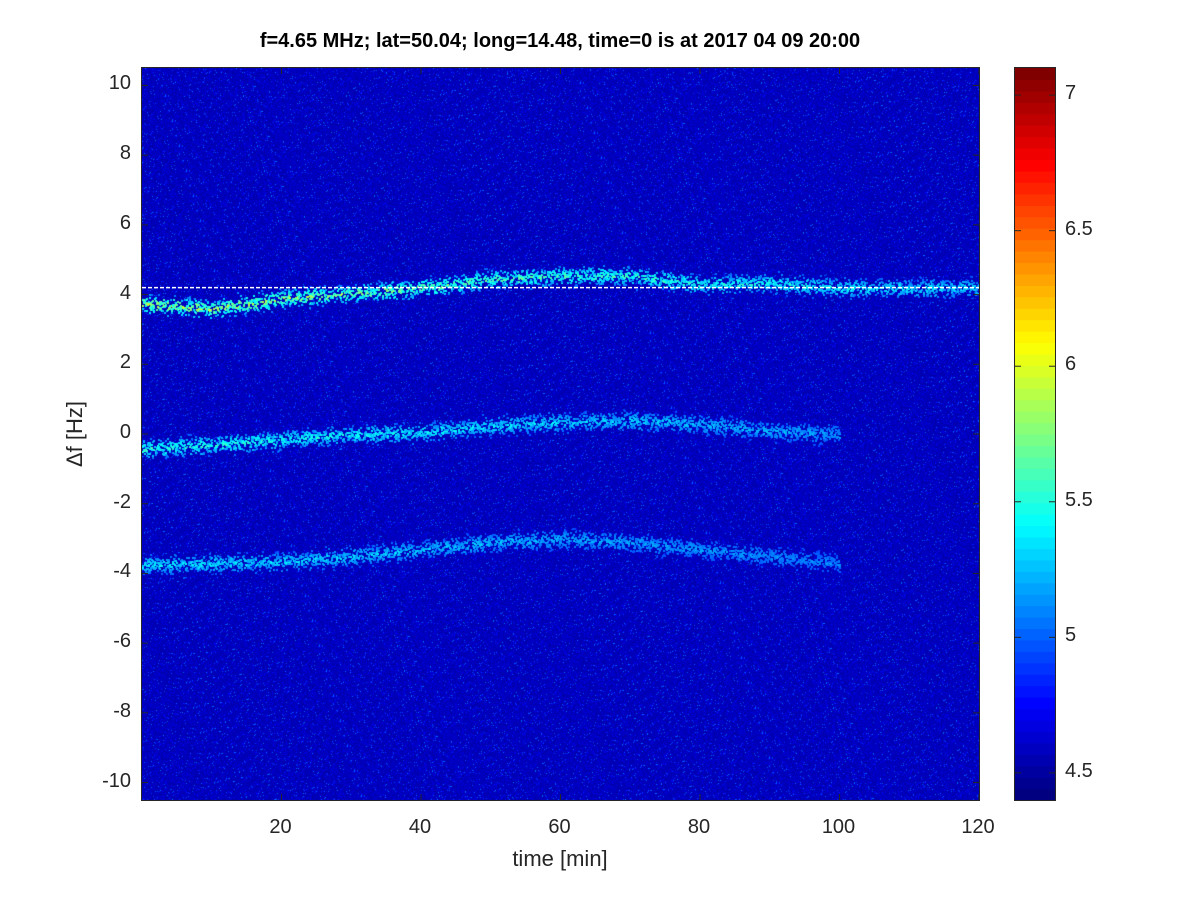 The height and width of the screenshot is (900, 1200). What do you see at coordinates (122, 641) in the screenshot?
I see `y-tick-label: -6` at bounding box center [122, 641].